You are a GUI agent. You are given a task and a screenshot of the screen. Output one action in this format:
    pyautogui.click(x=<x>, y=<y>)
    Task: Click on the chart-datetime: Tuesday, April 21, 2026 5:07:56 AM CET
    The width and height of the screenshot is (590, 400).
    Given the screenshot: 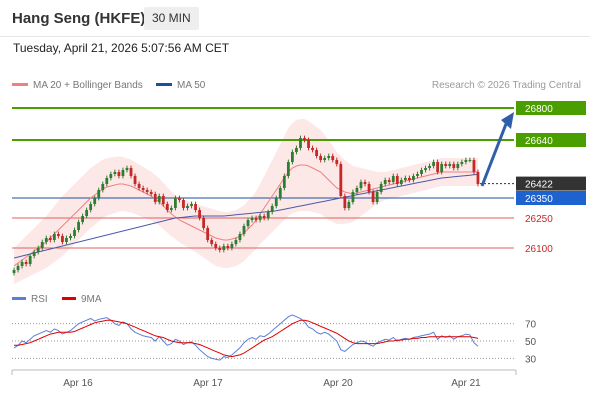 What is the action you would take?
    pyautogui.click(x=121, y=48)
    